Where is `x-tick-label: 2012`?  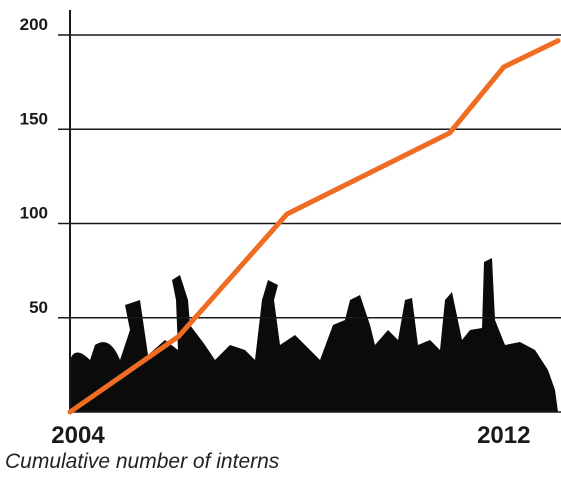 x-tick-label: 2012 is located at coordinates (503, 435).